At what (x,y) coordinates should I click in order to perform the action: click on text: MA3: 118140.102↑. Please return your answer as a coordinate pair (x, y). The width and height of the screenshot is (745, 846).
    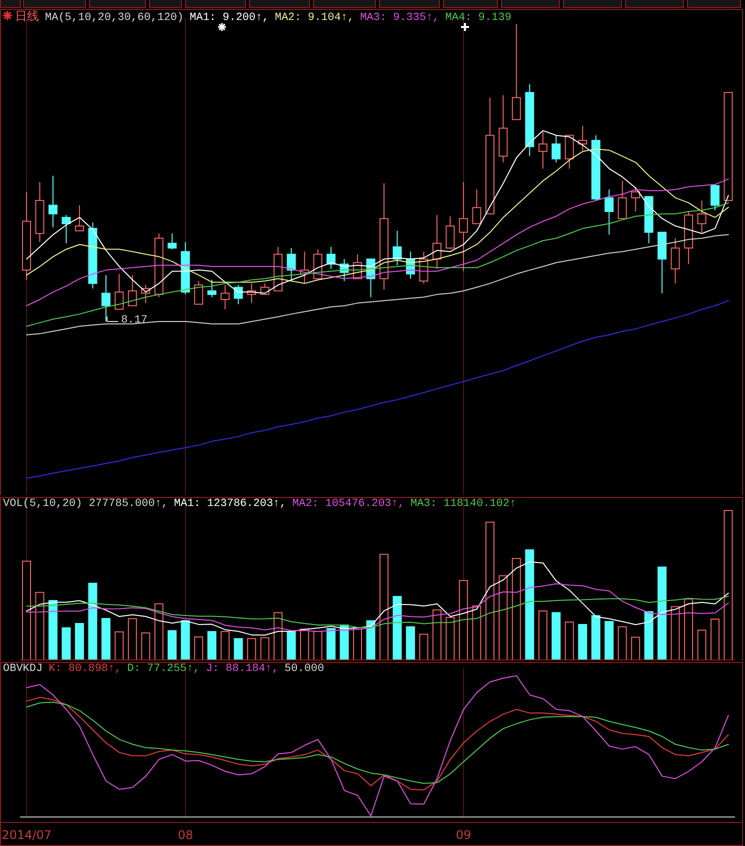
    Looking at the image, I should click on (463, 504).